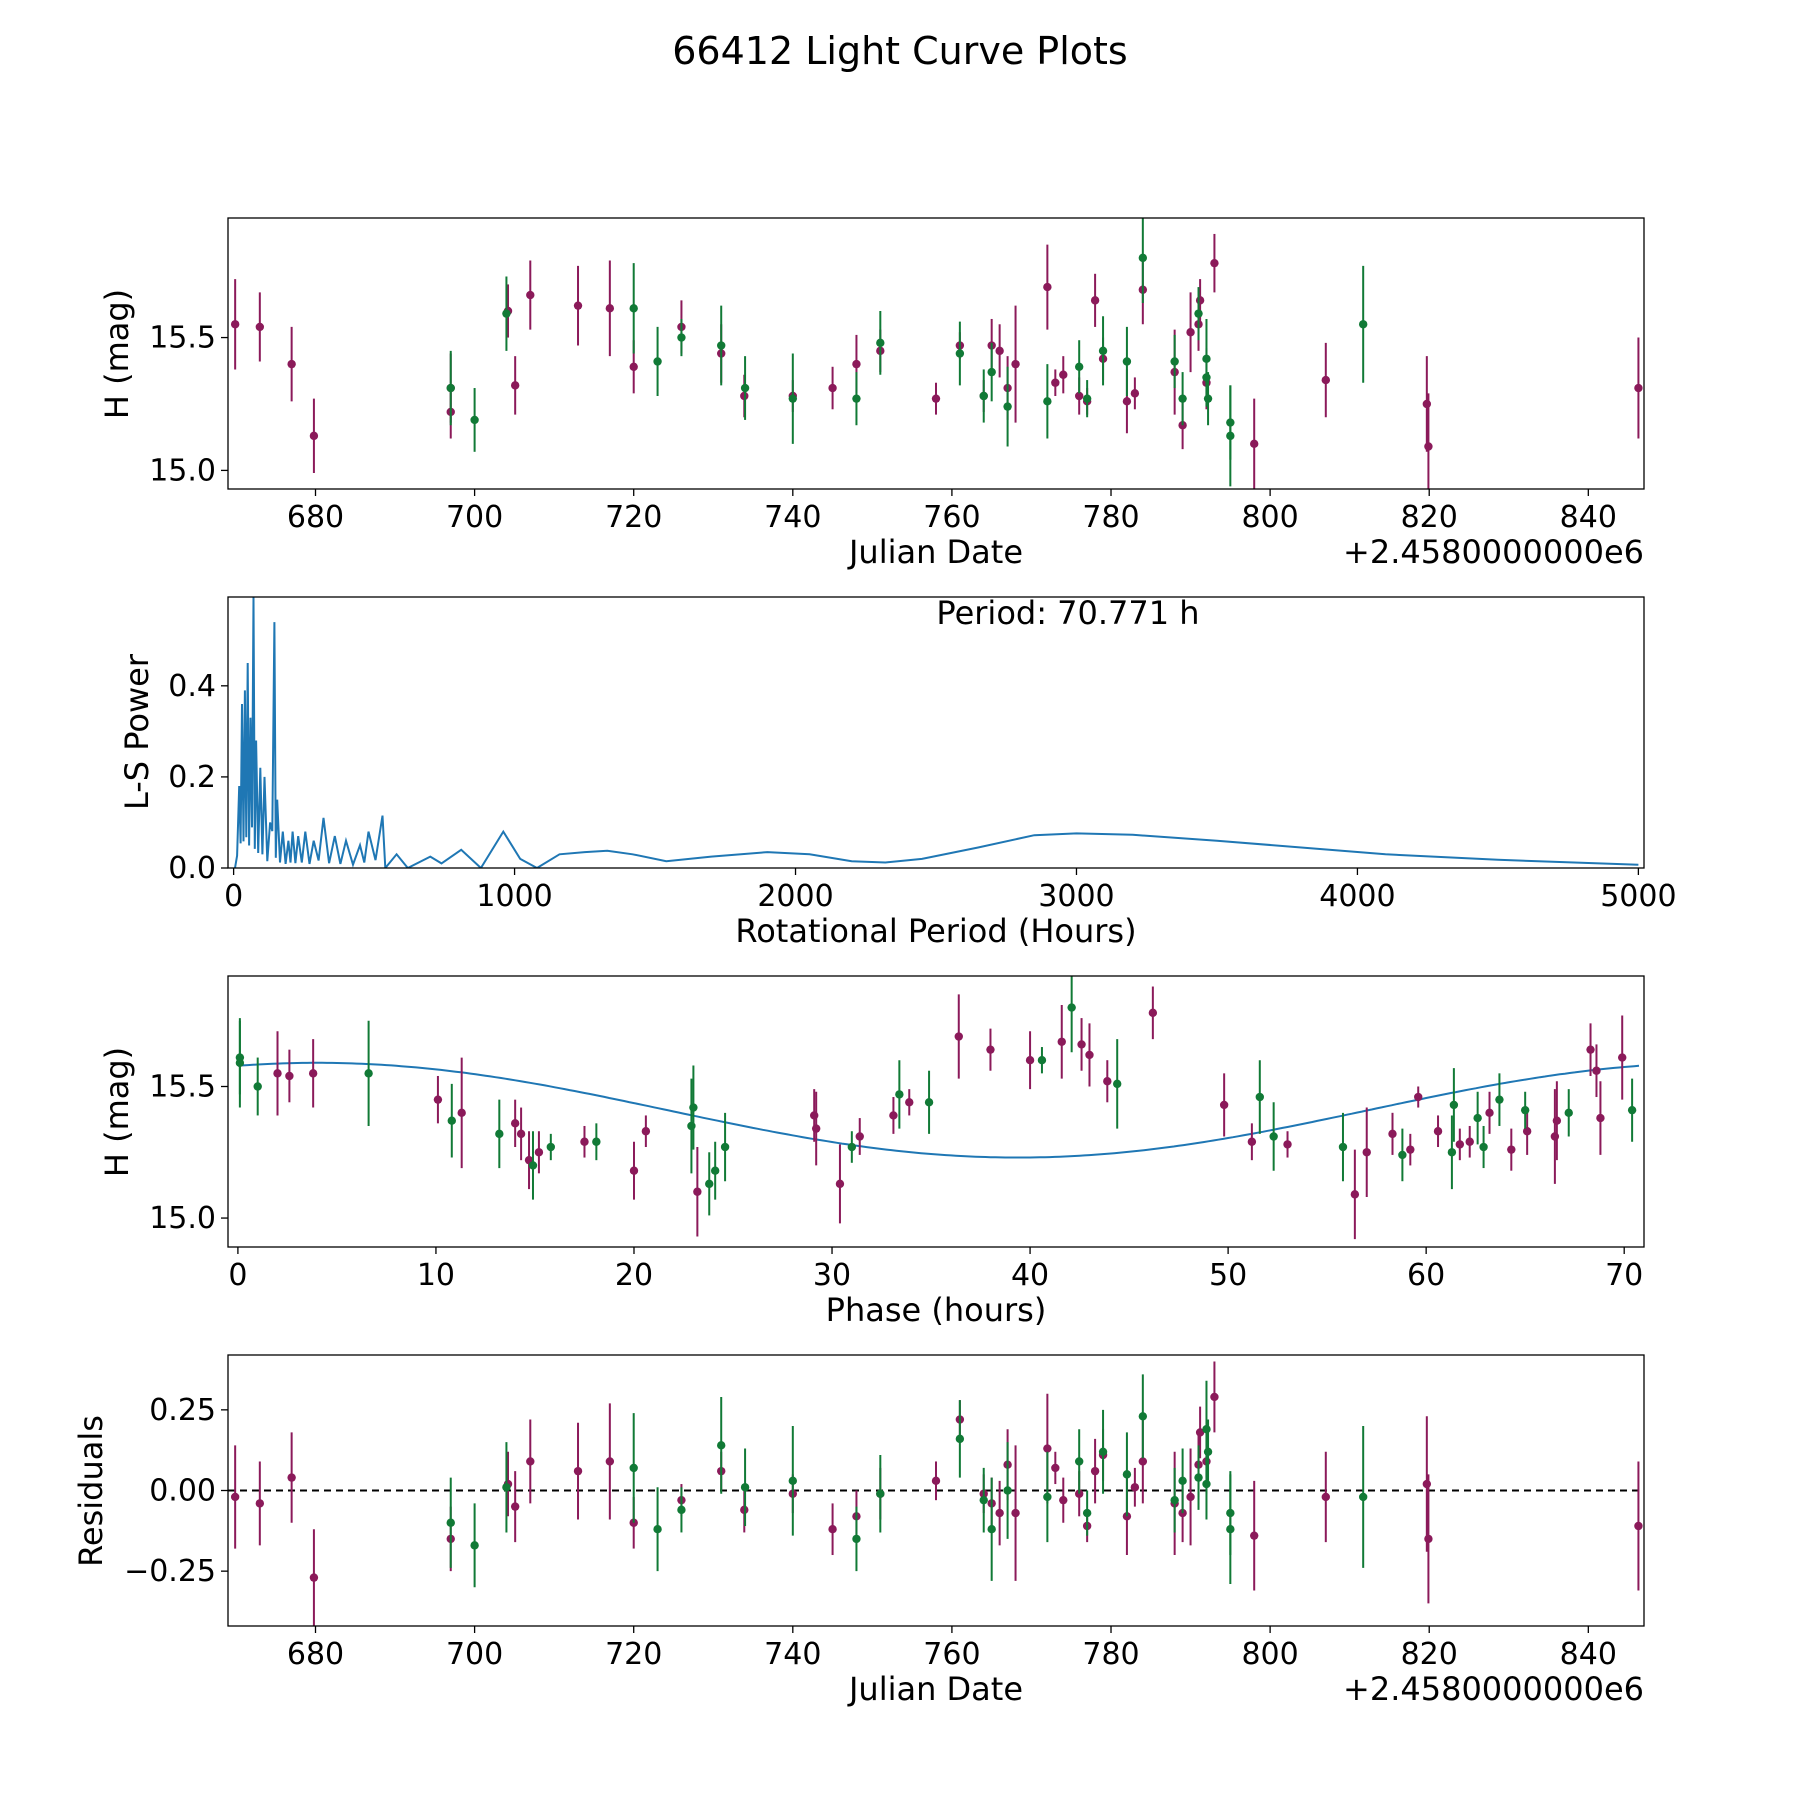  Describe the element at coordinates (1076, 896) in the screenshot. I see `x-tick-label: 3000` at that location.